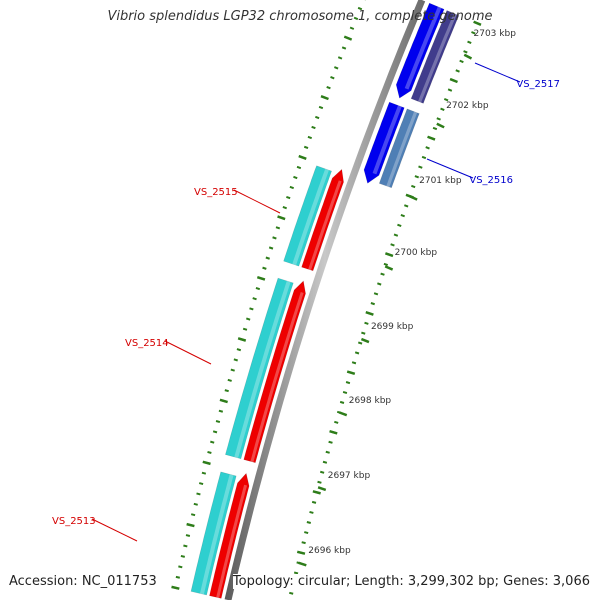 The image size is (600, 600). I want to click on cds-bar-vs_2516-highlight, so click(402, 149).